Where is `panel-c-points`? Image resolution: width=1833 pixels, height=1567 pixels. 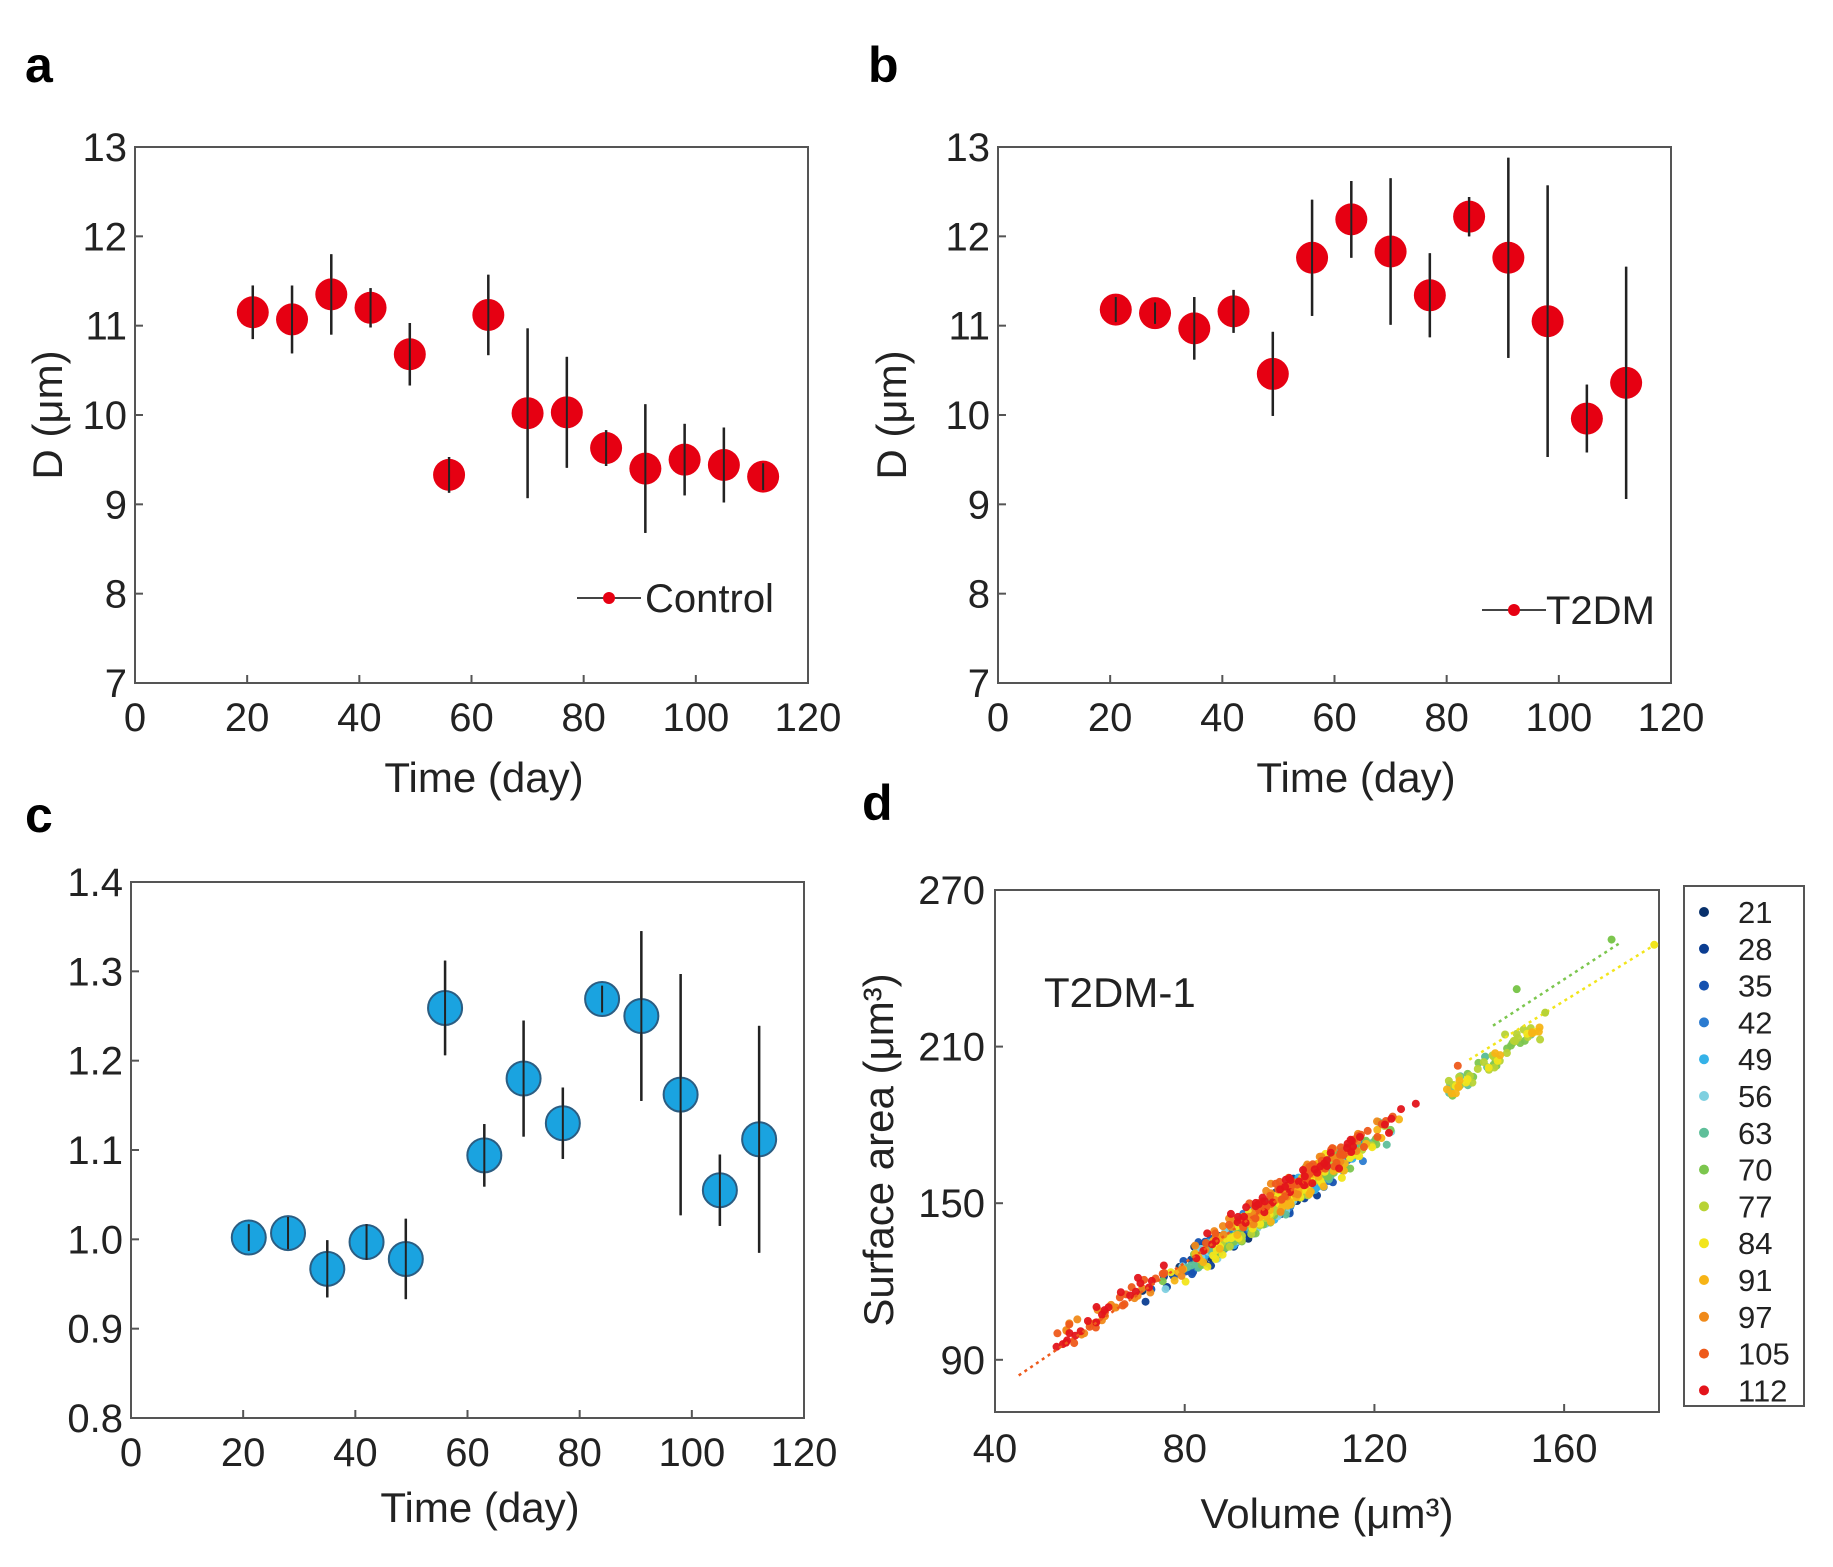
panel-c-points is located at coordinates (504, 1115).